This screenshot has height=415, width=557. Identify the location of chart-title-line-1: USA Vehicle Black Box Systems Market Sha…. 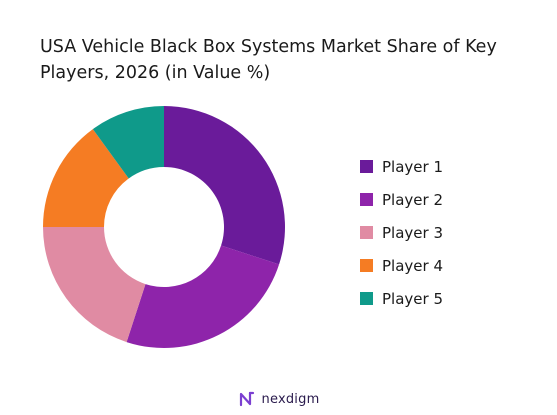
(268, 47).